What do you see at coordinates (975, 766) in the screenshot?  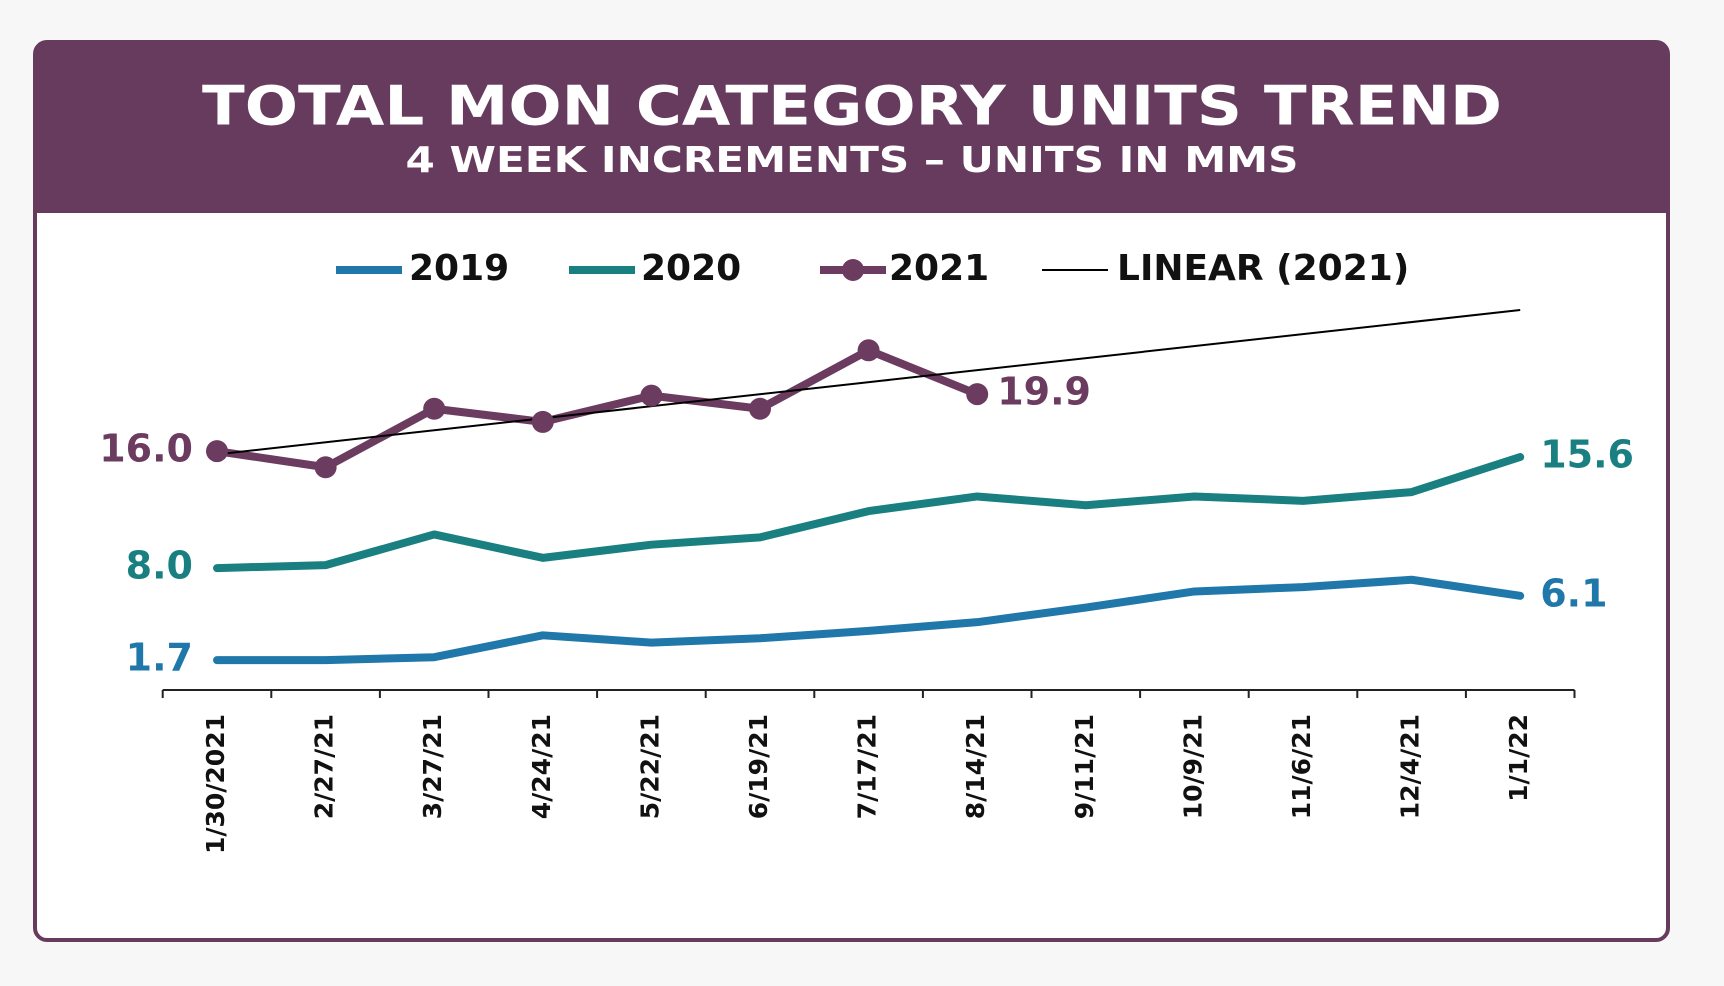 I see `x-tick-label: 8/14/21` at bounding box center [975, 766].